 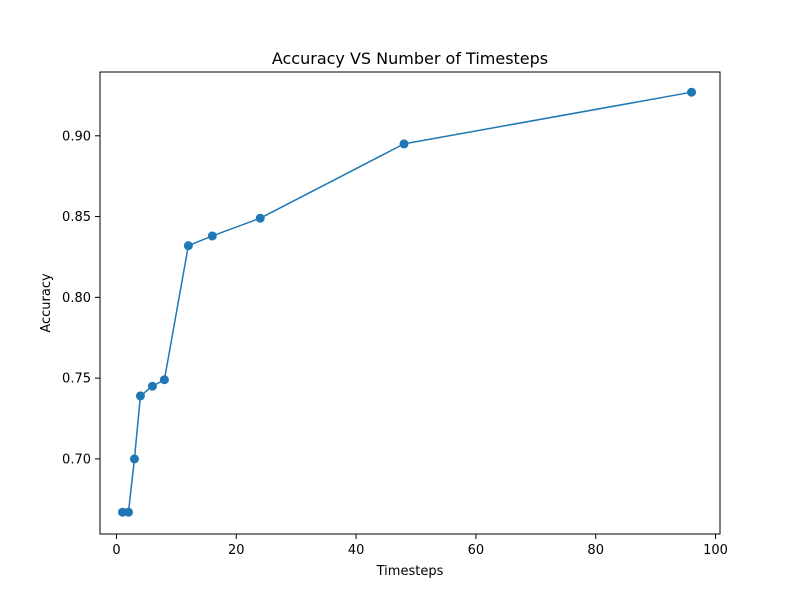 I want to click on y-tick-label: 0.80, so click(x=76, y=298).